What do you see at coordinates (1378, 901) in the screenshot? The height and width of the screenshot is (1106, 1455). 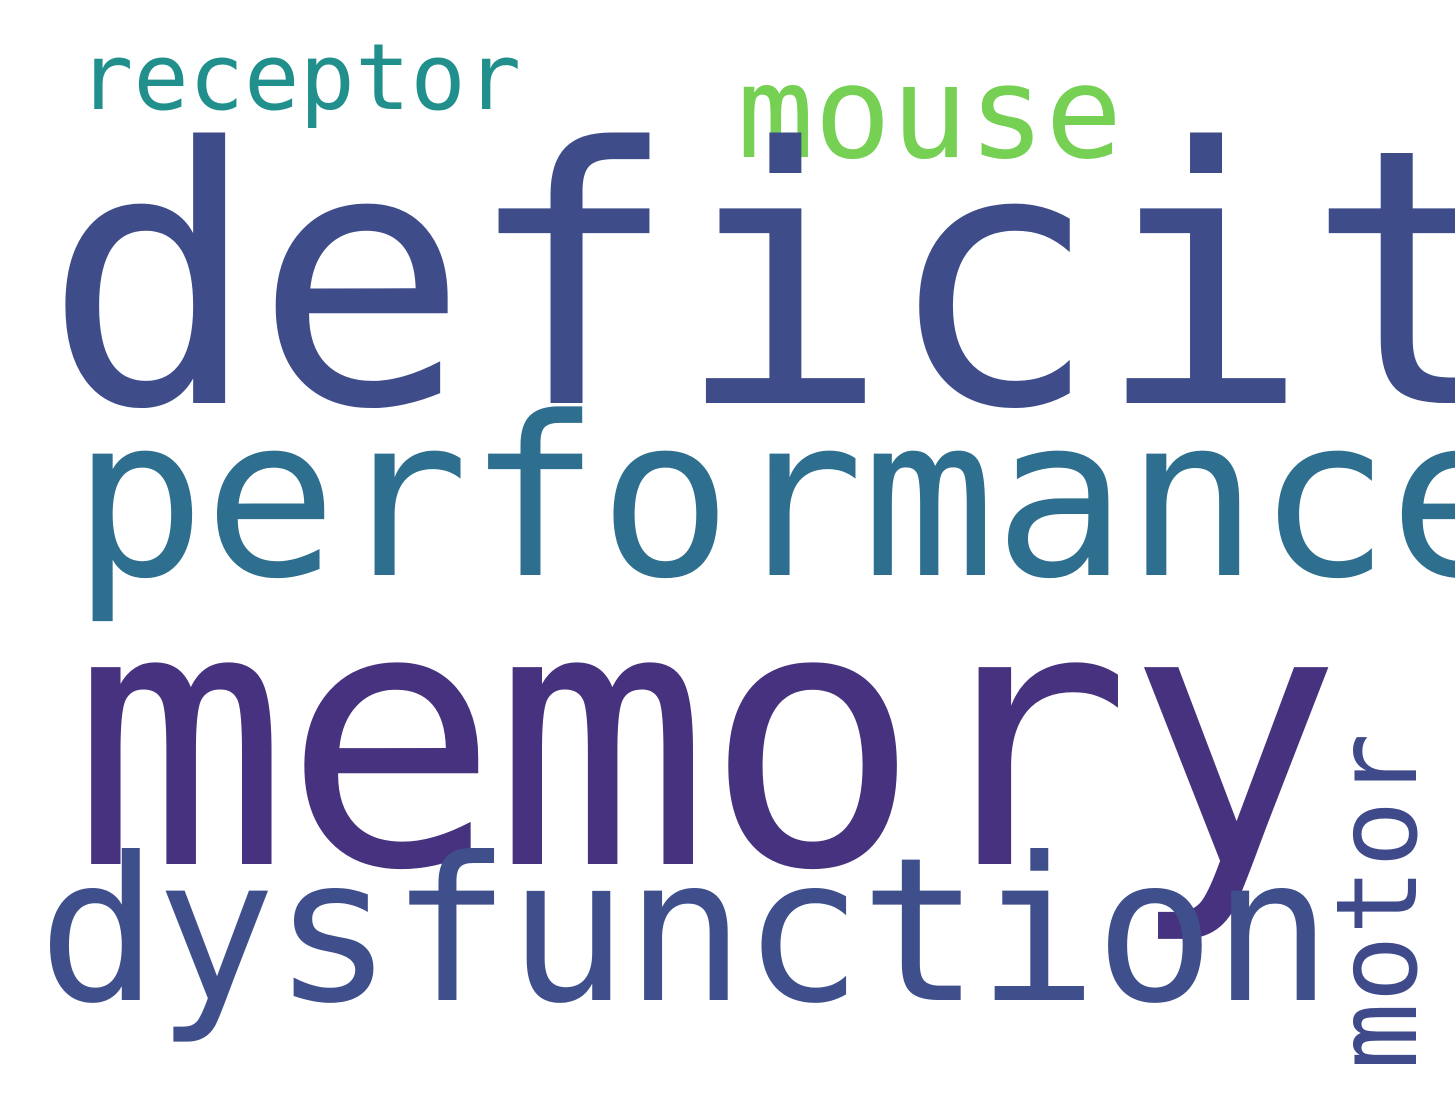 I see `word-motor: motor` at bounding box center [1378, 901].